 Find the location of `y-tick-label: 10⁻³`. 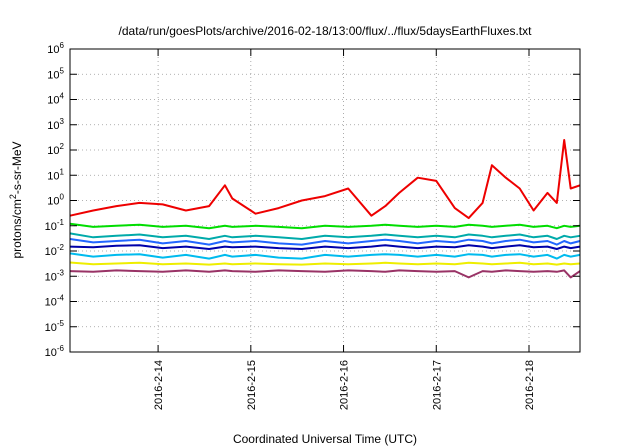

y-tick-label: 10⁻³ is located at coordinates (55, 275).